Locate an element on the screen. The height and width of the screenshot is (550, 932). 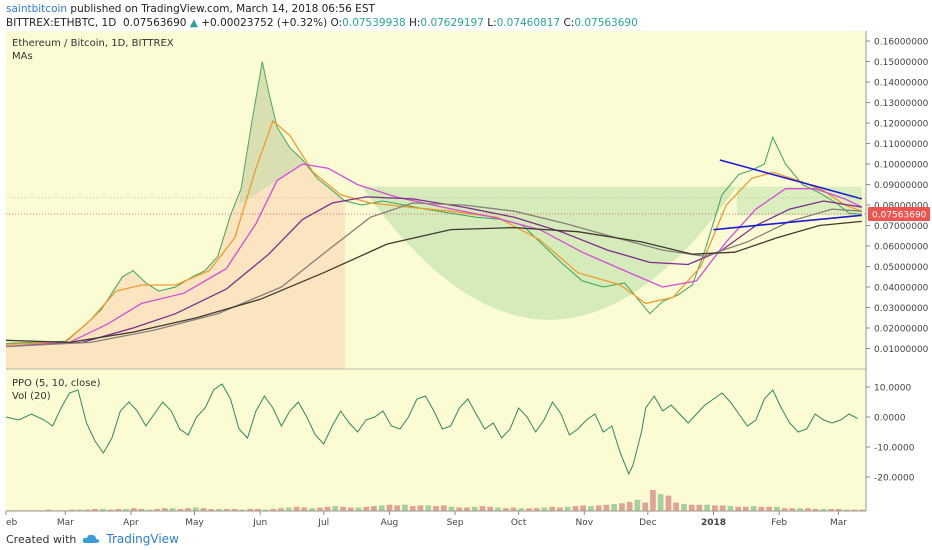
price-tick-label: 0.04000000 is located at coordinates (901, 289).